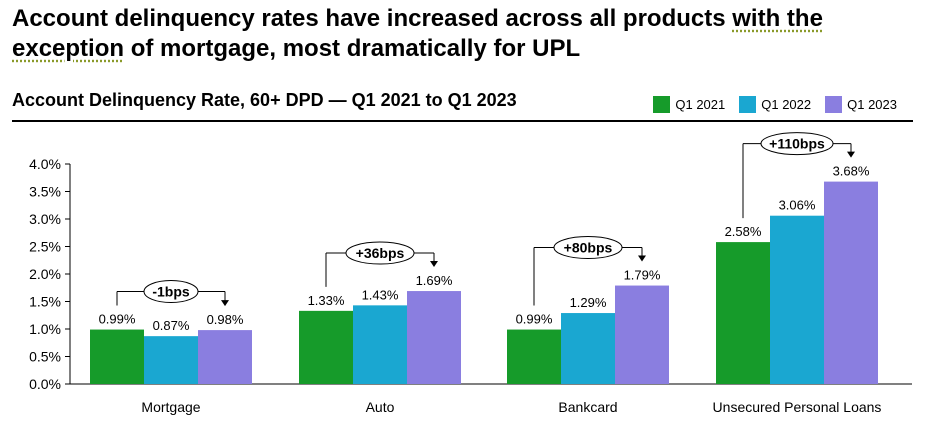 This screenshot has height=432, width=925. I want to click on change-bubble-unsecured-personal-loans, so click(797, 144).